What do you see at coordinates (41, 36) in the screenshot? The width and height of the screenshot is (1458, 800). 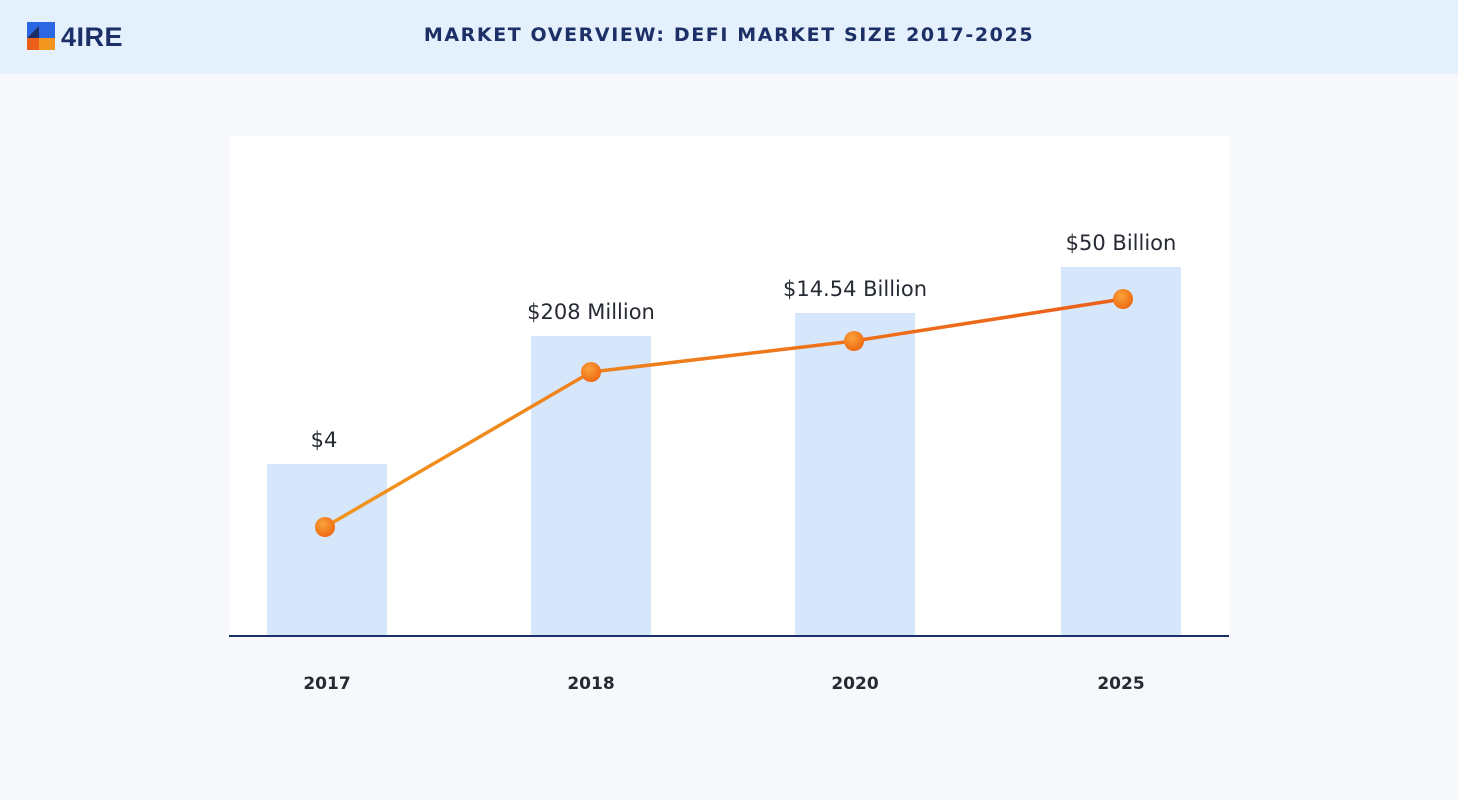 I see `logo-mark-icon` at bounding box center [41, 36].